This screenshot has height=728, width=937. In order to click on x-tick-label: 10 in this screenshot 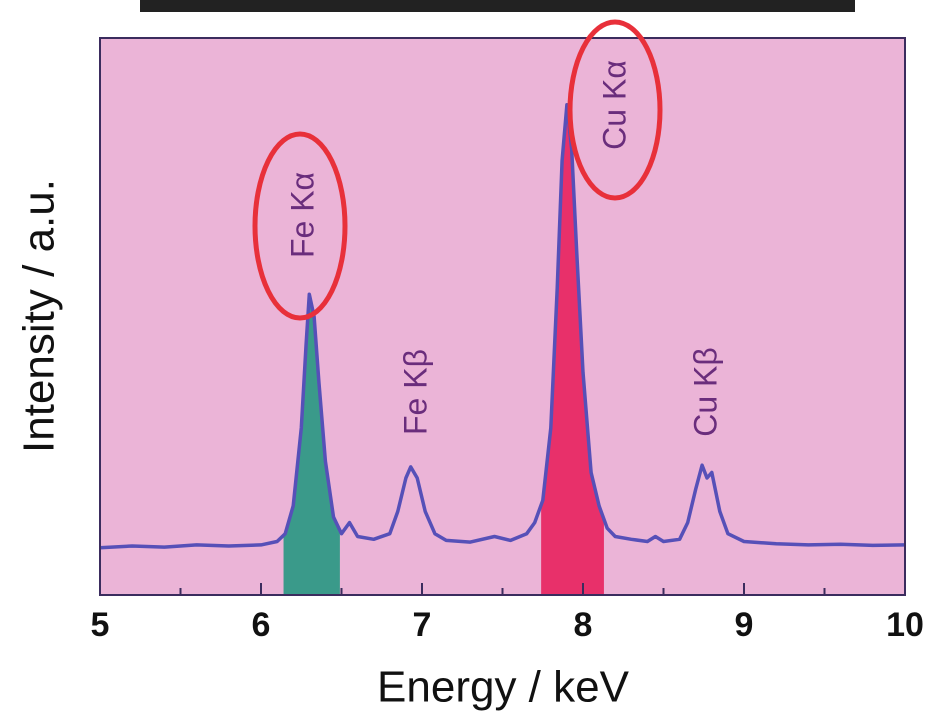, I will do `click(905, 625)`.